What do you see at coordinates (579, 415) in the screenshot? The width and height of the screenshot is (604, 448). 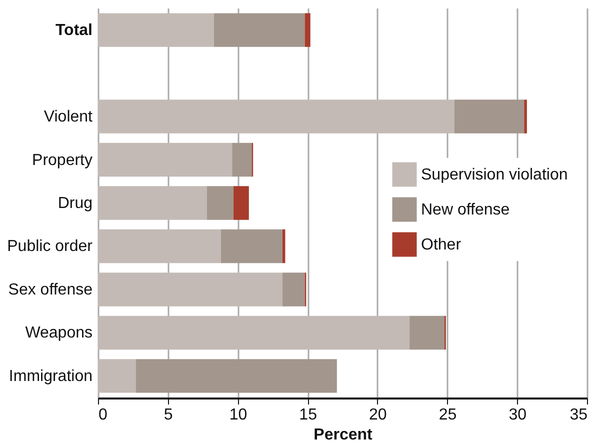 I see `x-tick-label: 35` at bounding box center [579, 415].